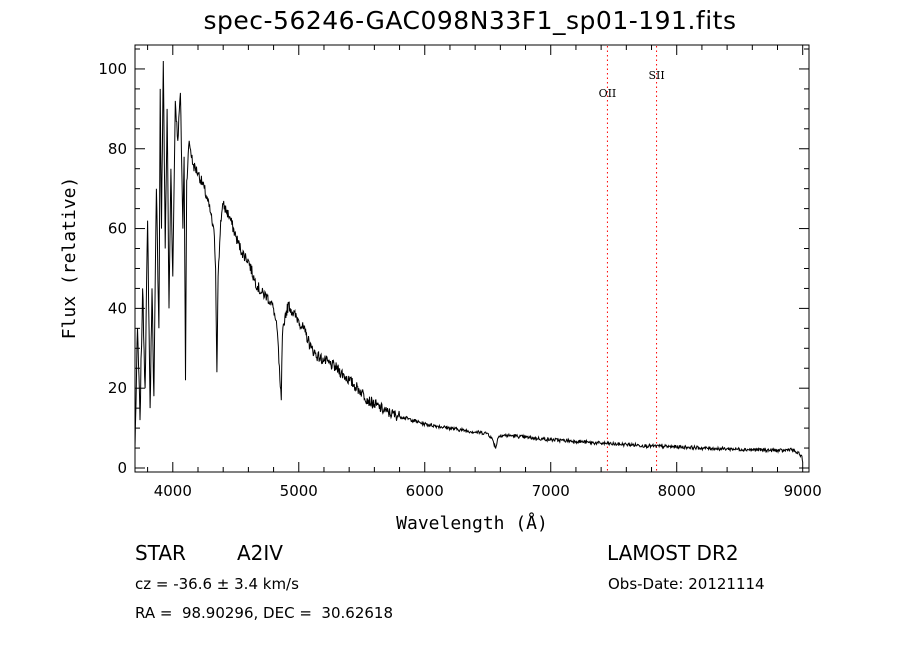 The height and width of the screenshot is (650, 900). Describe the element at coordinates (472, 523) in the screenshot. I see `x-axis-label: Wavelength (Å)` at that location.